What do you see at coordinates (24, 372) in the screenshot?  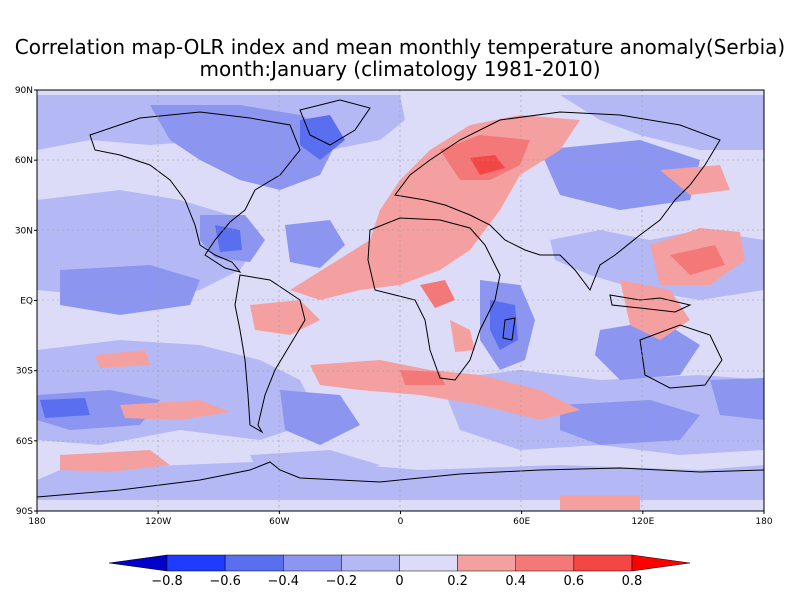 I see `lat-tick-label: 30S` at bounding box center [24, 372].